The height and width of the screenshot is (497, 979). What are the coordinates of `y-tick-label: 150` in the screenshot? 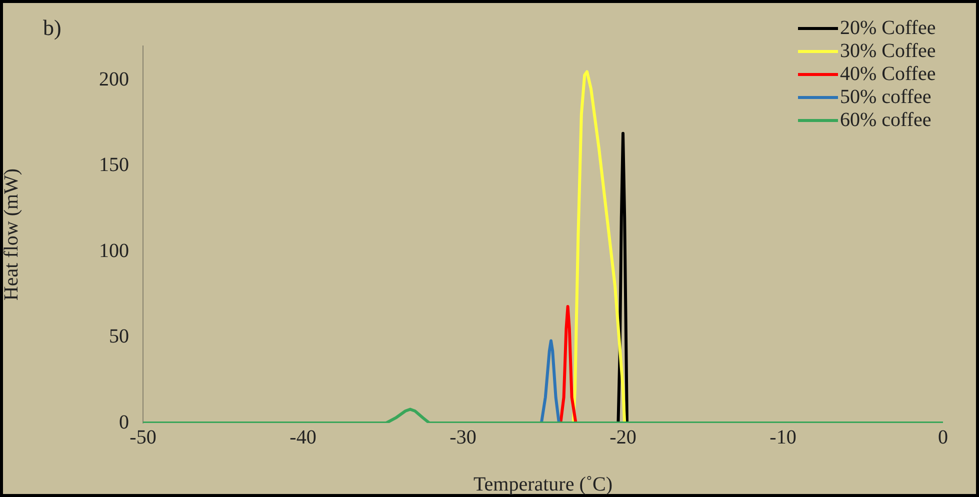 It's located at (114, 165).